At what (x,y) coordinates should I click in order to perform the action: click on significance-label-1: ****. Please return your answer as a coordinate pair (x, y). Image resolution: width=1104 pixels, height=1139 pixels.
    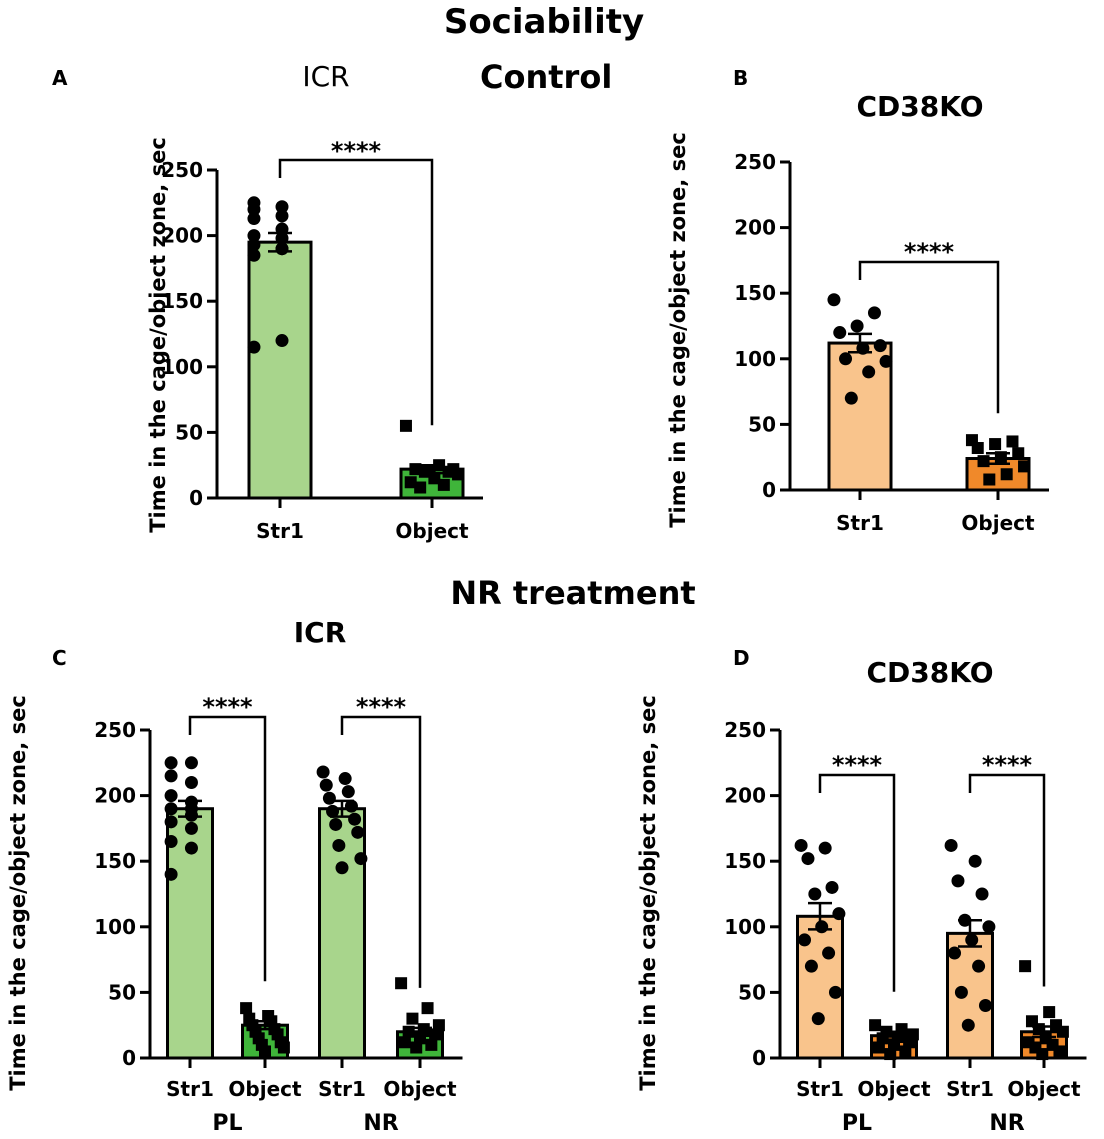
    Looking at the image, I should click on (381, 707).